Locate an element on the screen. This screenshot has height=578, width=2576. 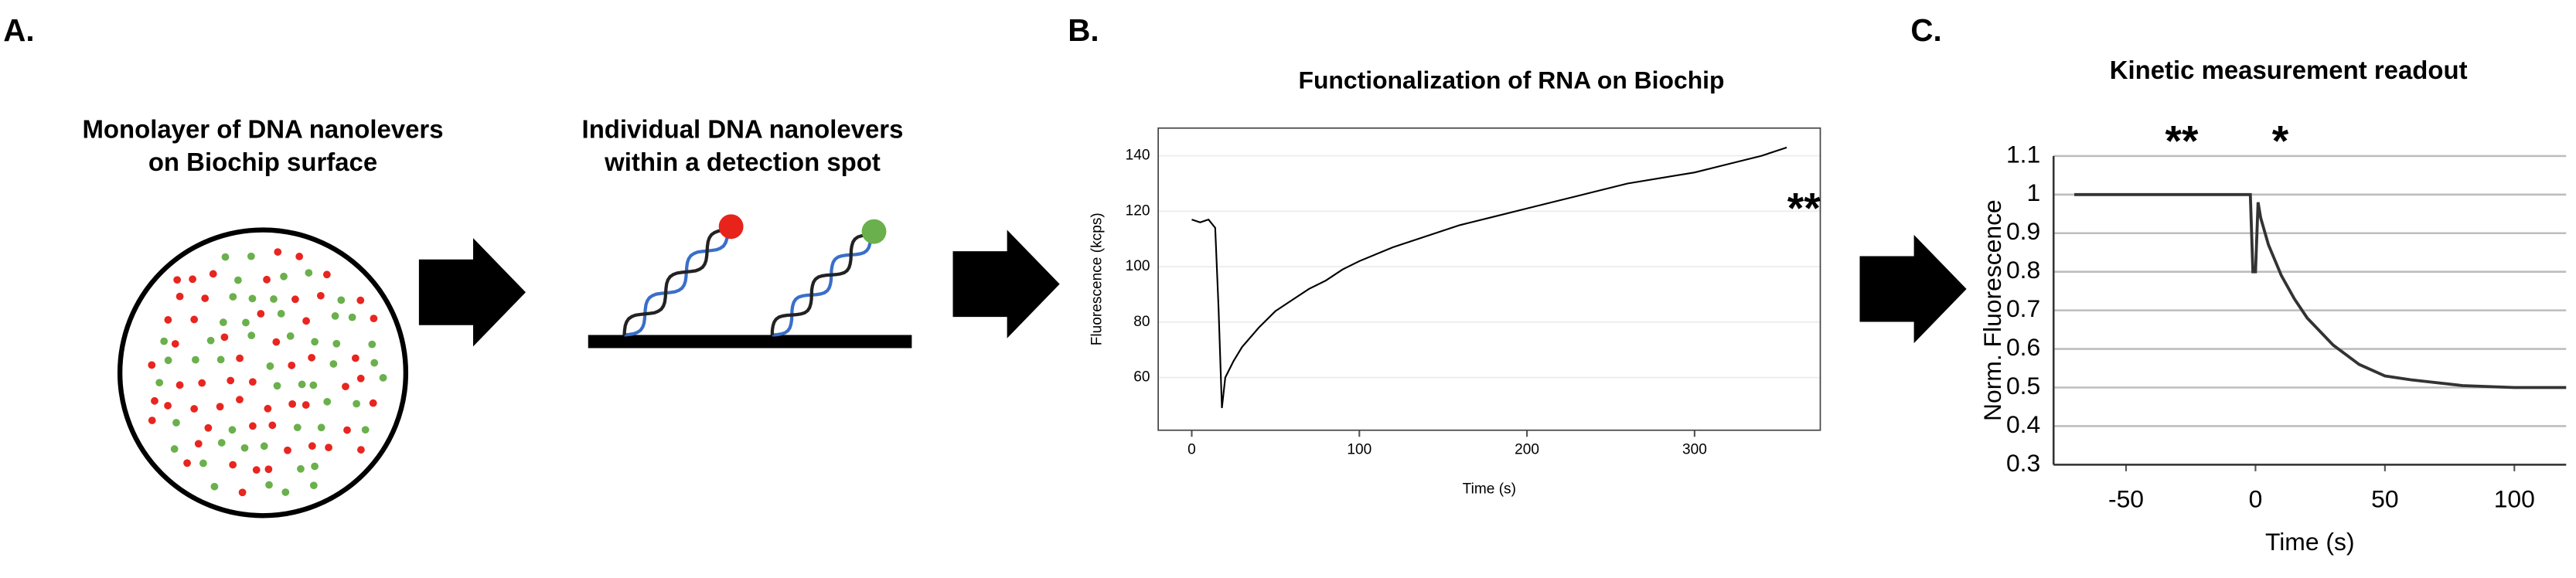
dye is located at coordinates (874, 232).